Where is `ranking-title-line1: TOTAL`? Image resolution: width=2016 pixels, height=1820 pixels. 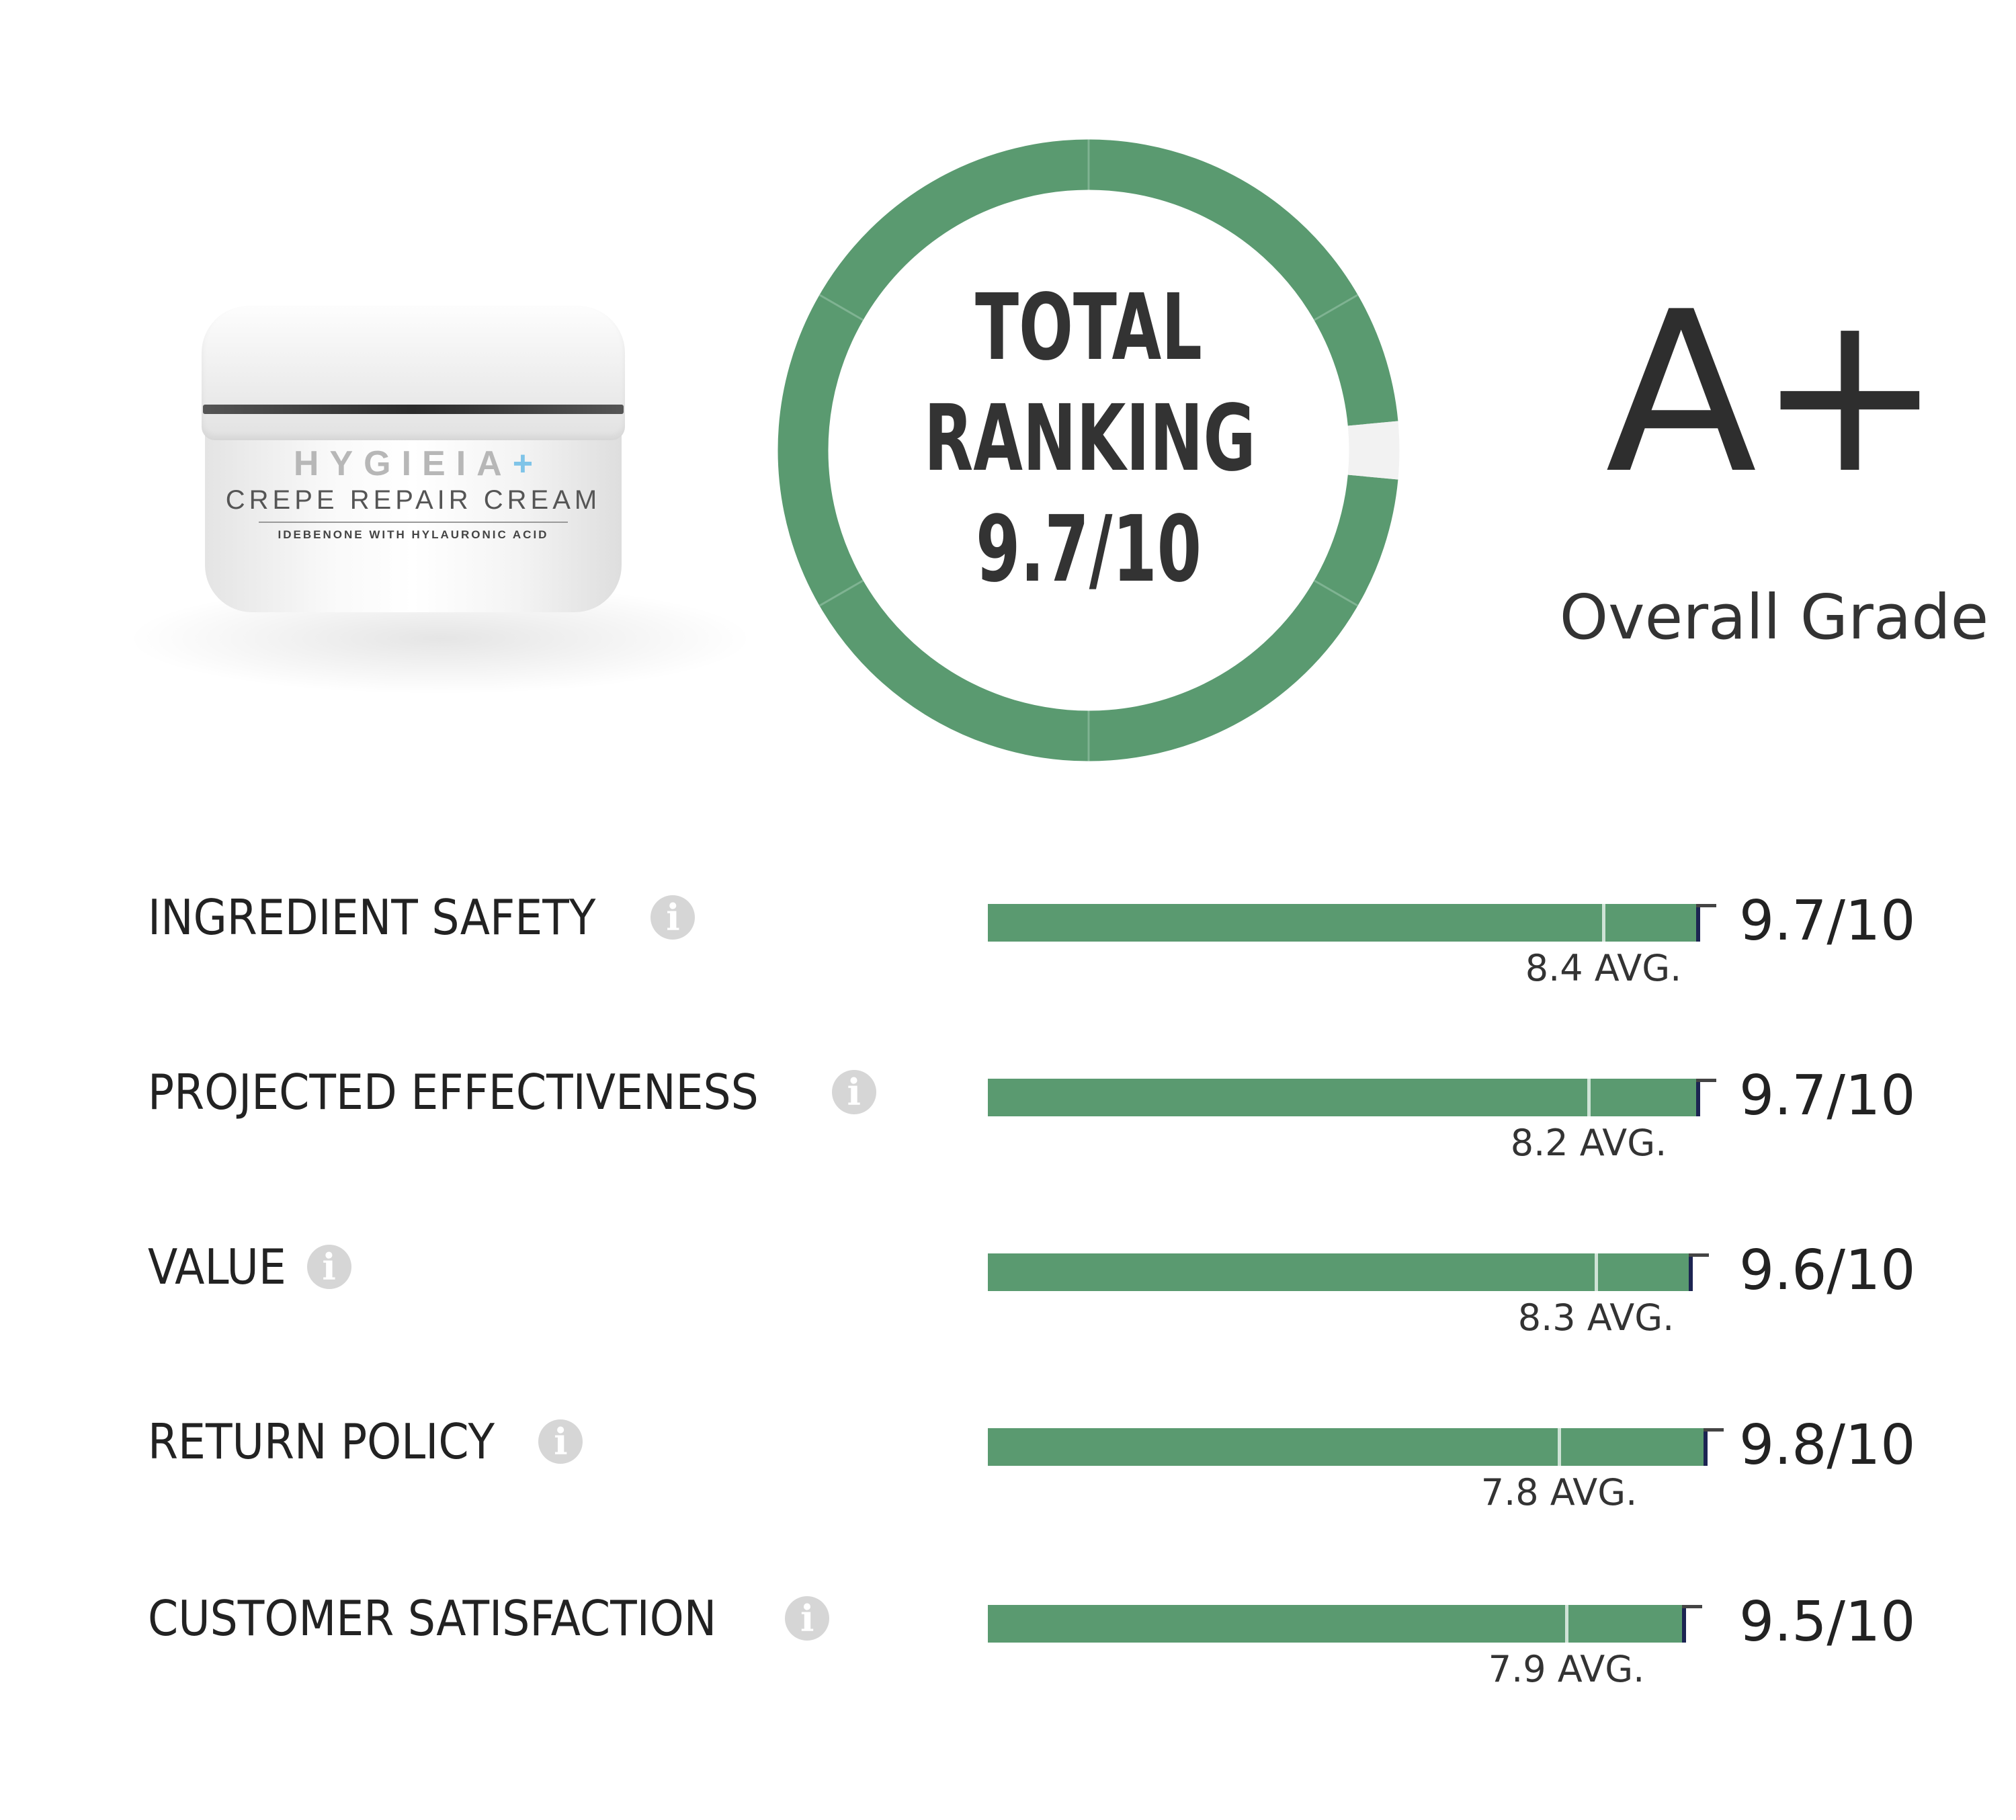 ranking-title-line1: TOTAL is located at coordinates (1089, 328).